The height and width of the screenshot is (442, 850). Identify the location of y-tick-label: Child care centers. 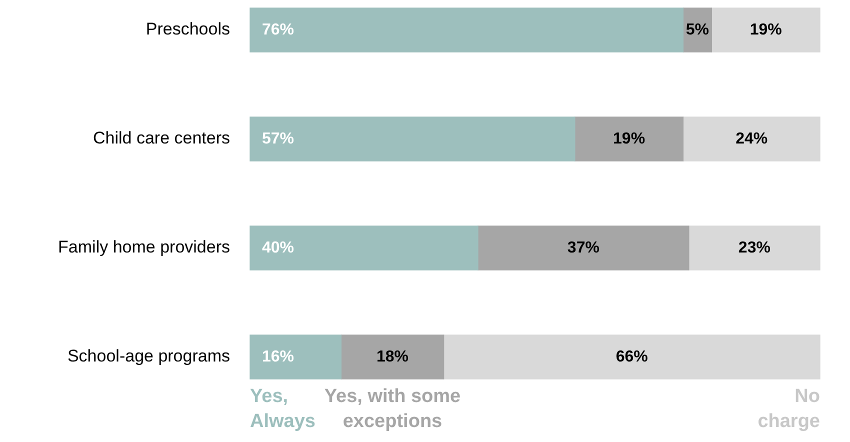
(161, 138).